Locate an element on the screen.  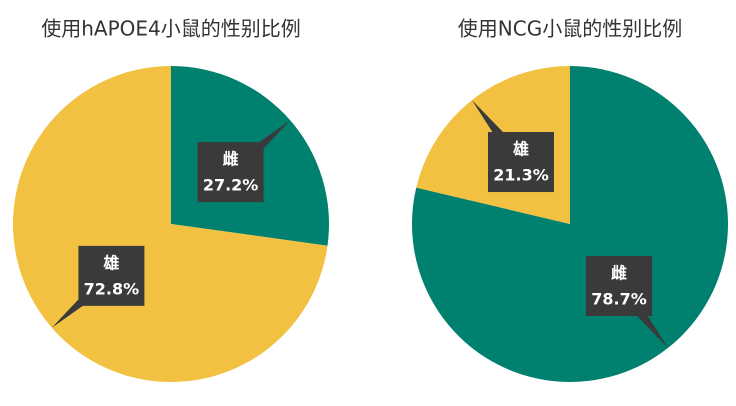
label-value: 21.3% is located at coordinates (521, 175).